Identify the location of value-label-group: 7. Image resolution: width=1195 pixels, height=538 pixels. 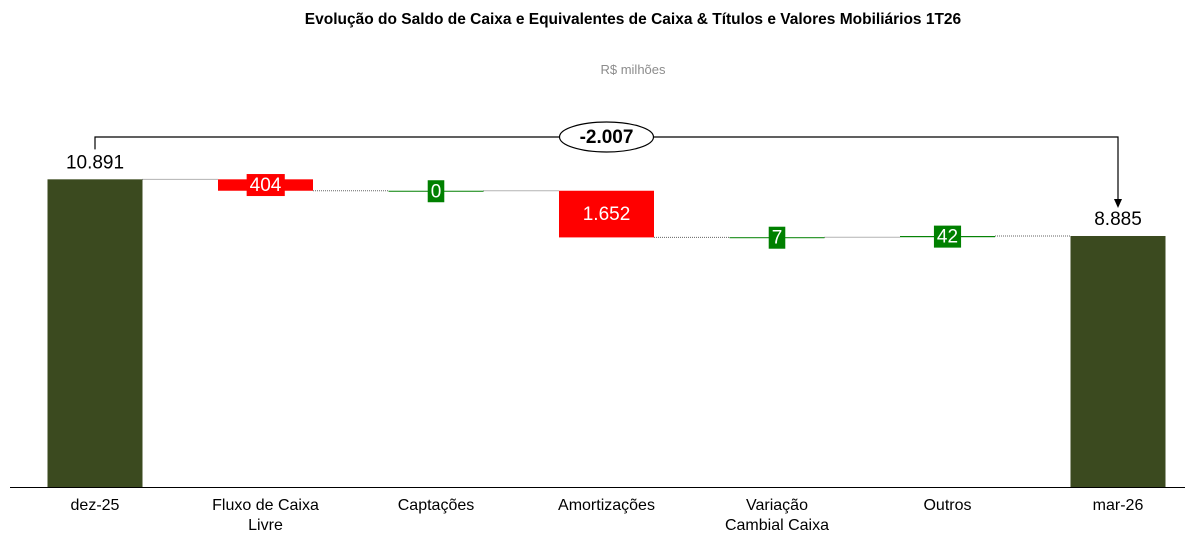
(777, 237).